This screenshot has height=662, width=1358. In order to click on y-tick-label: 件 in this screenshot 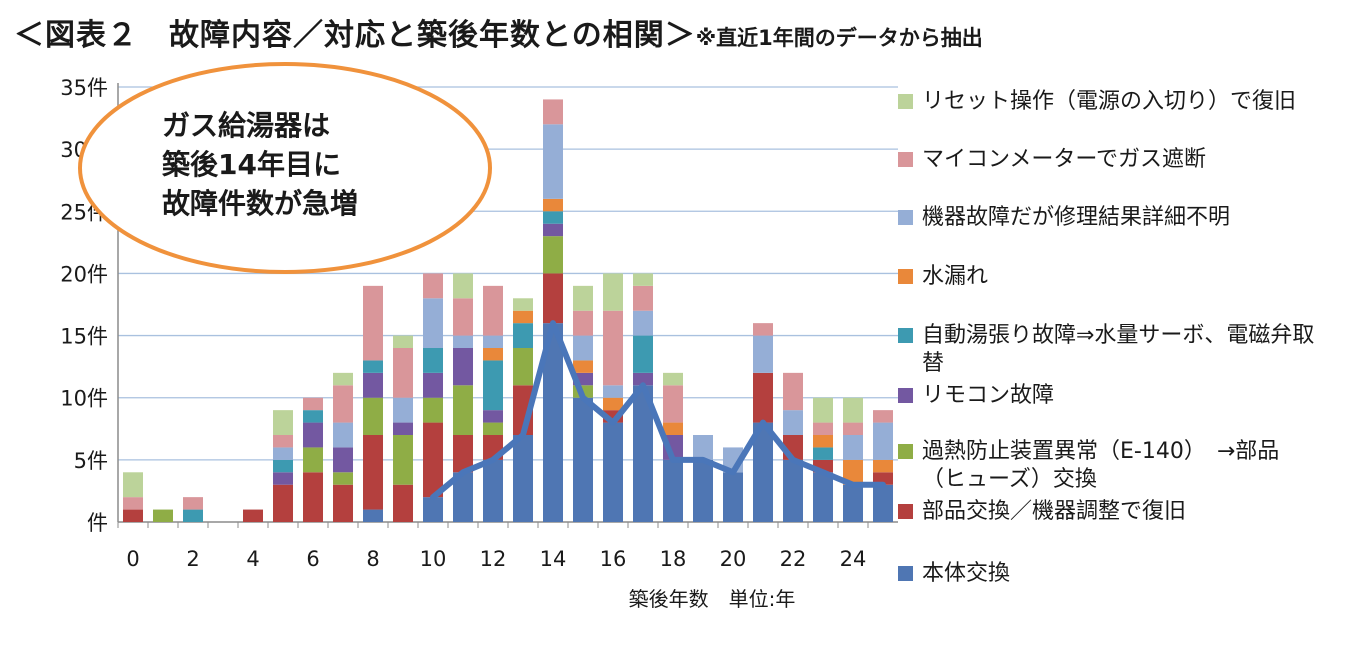, I will do `click(97, 523)`.